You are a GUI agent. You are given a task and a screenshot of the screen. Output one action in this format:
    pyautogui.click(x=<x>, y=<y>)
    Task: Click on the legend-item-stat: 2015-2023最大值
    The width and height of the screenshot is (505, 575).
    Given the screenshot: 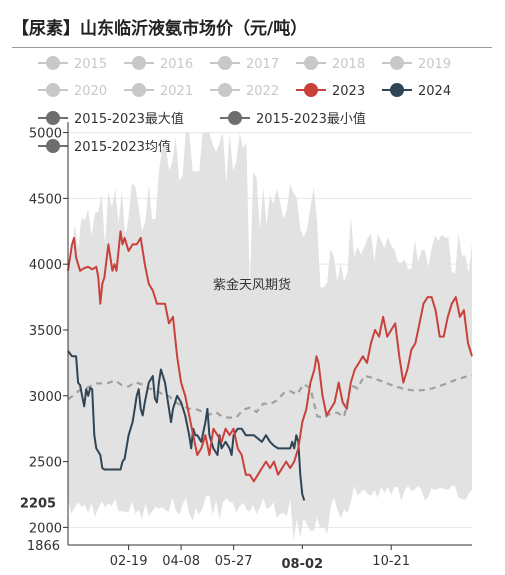 What is the action you would take?
    pyautogui.click(x=111, y=119)
    